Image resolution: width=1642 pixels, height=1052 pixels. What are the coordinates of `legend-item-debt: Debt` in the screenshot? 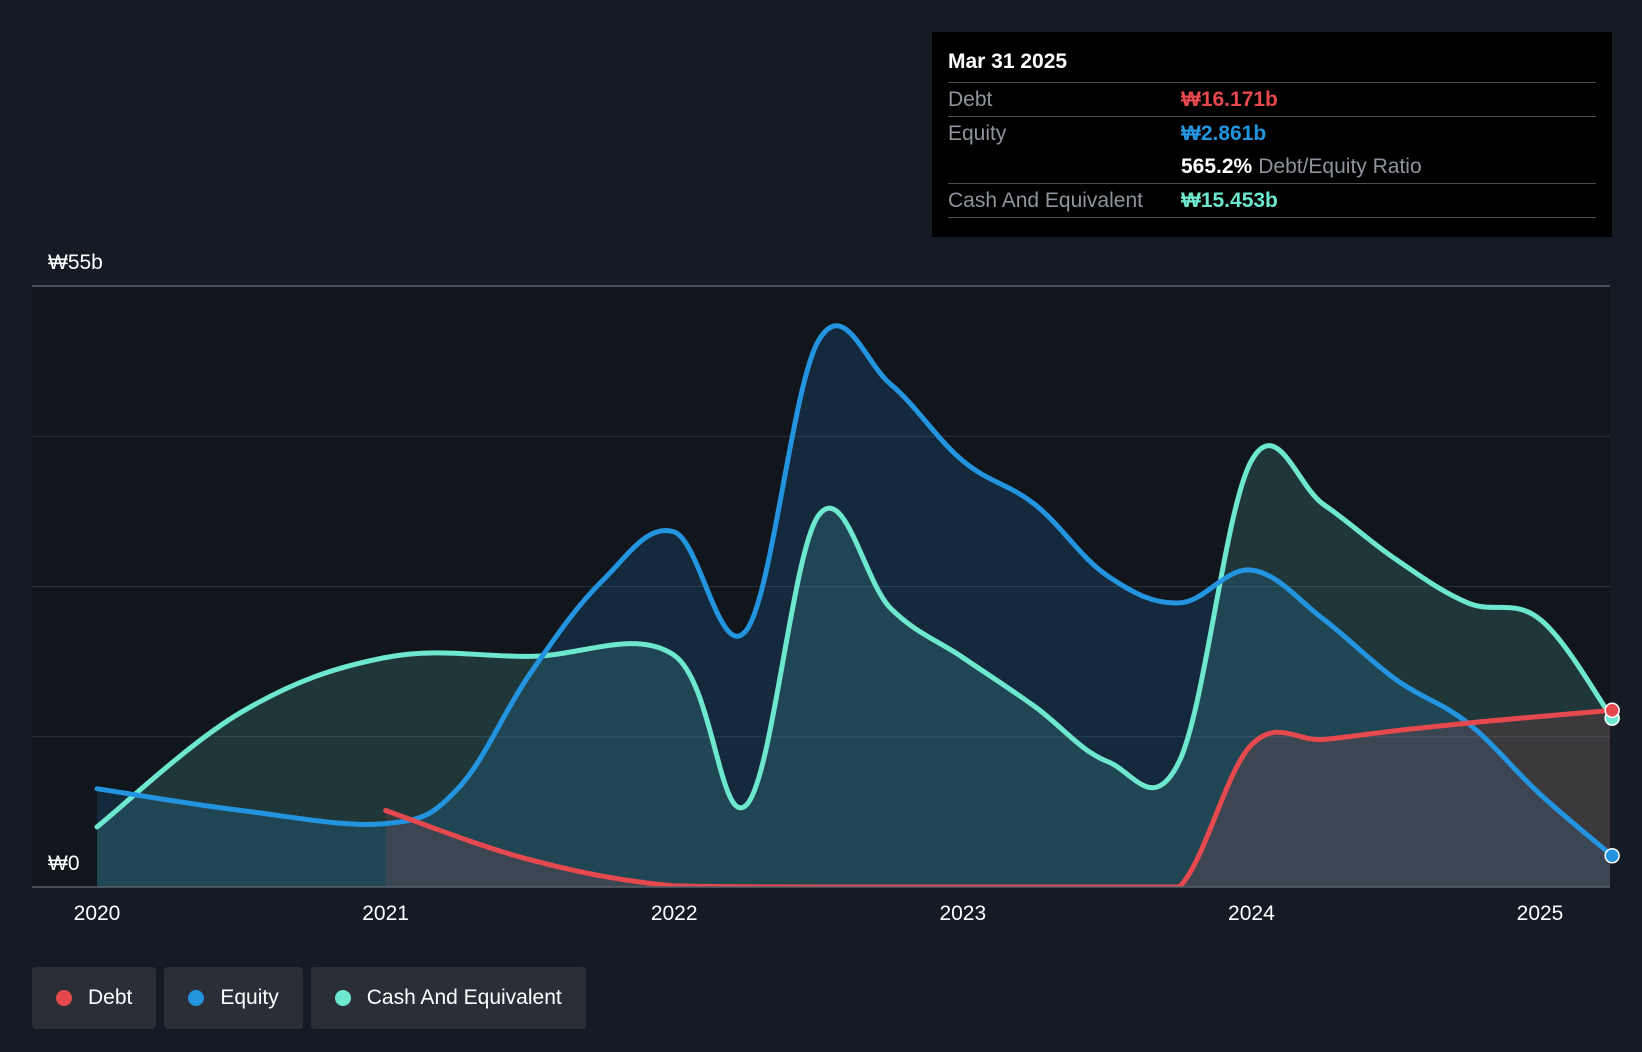 It's located at (94, 998).